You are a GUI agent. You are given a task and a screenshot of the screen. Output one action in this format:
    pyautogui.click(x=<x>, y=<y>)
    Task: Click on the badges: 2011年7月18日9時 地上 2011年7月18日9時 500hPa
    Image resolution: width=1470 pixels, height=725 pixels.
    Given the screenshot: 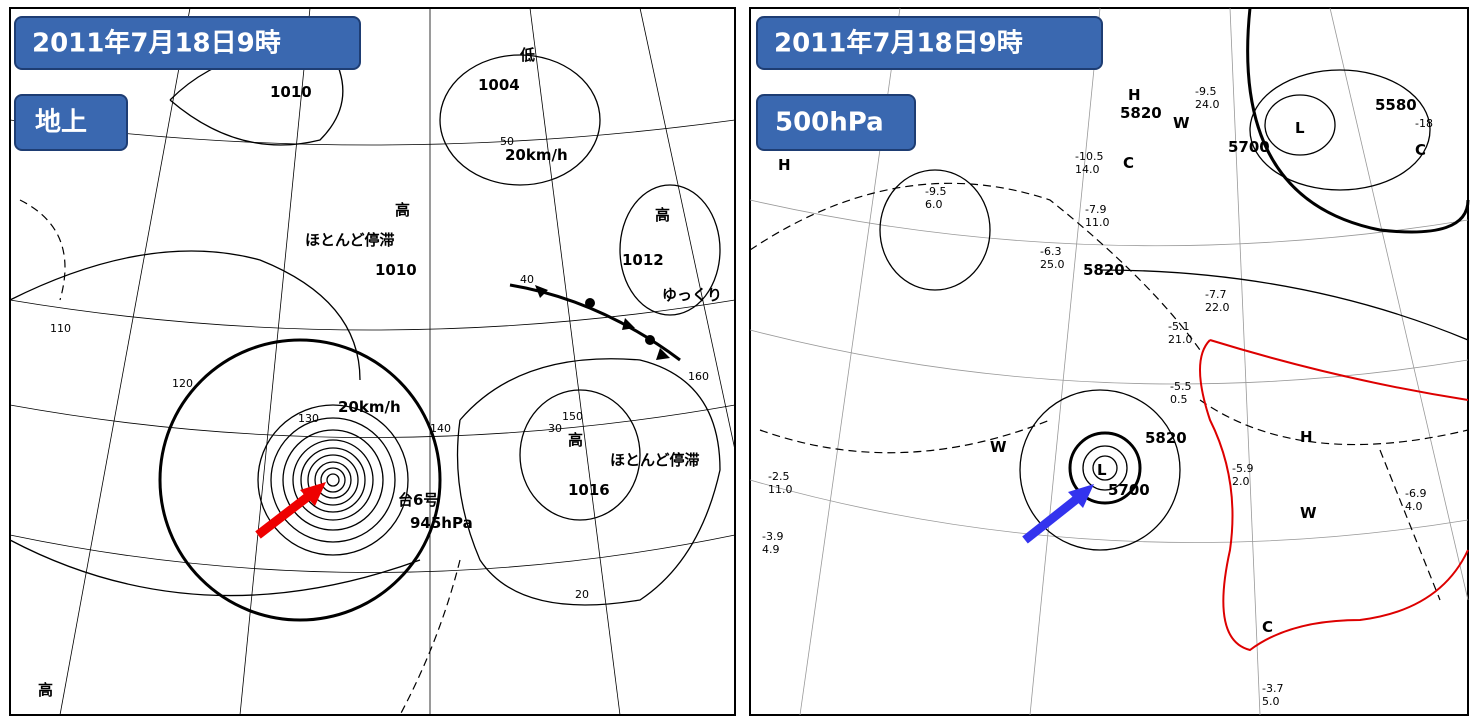 What is the action you would take?
    pyautogui.click(x=558, y=83)
    